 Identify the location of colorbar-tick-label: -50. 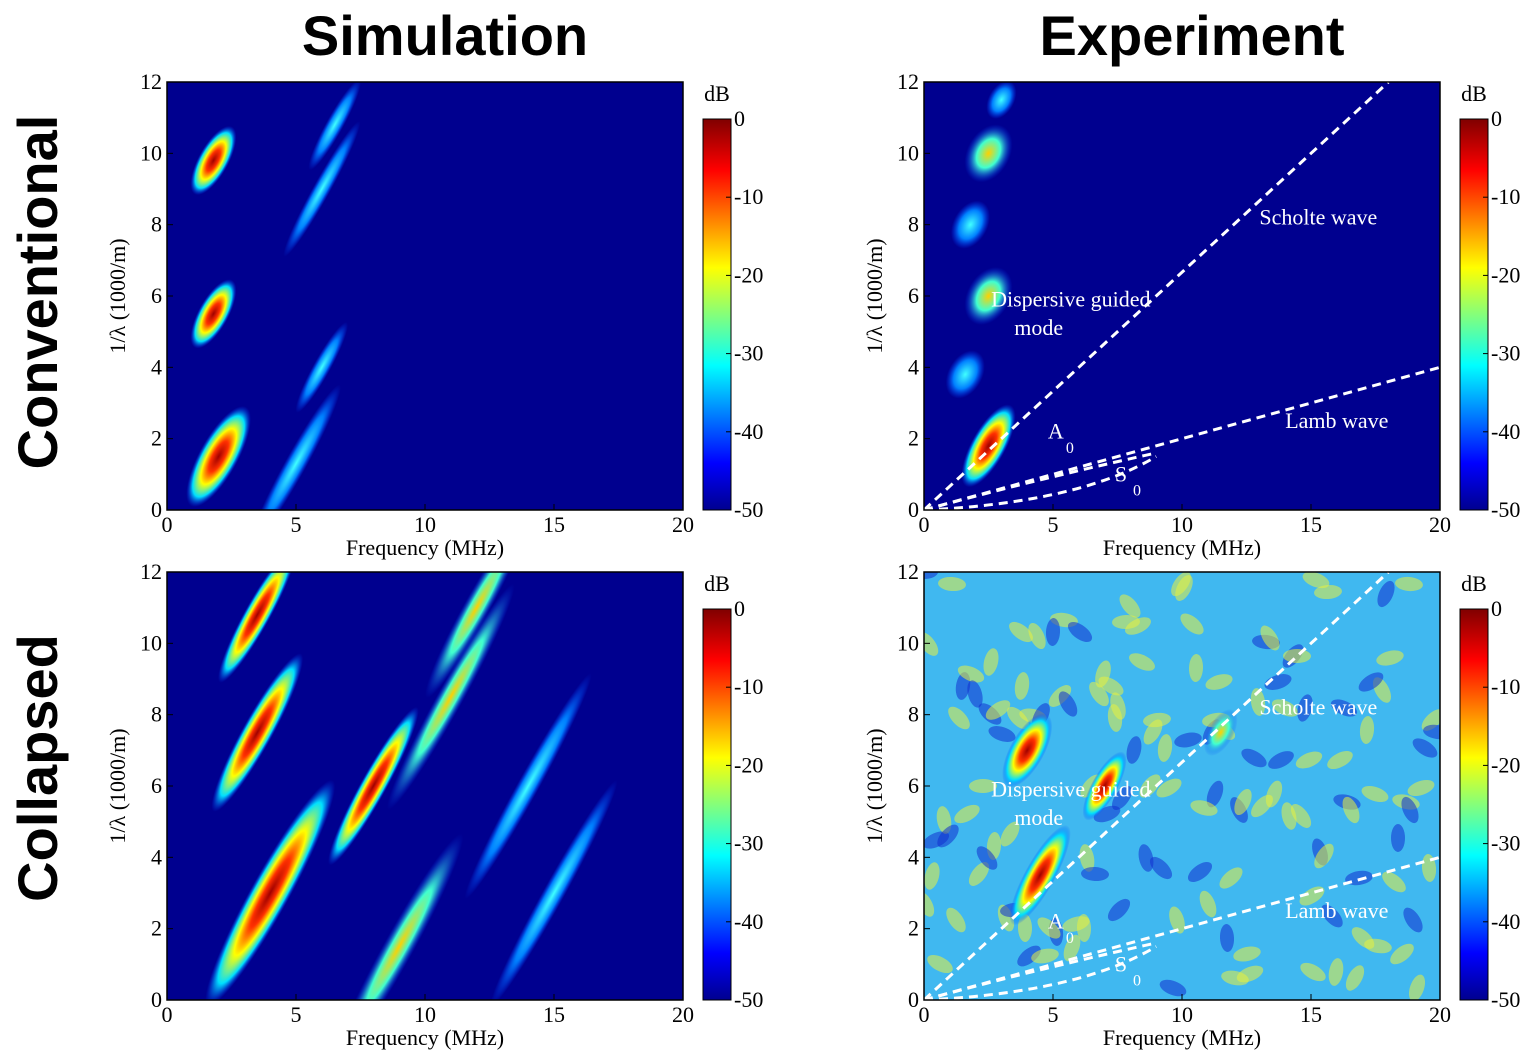
(1505, 999).